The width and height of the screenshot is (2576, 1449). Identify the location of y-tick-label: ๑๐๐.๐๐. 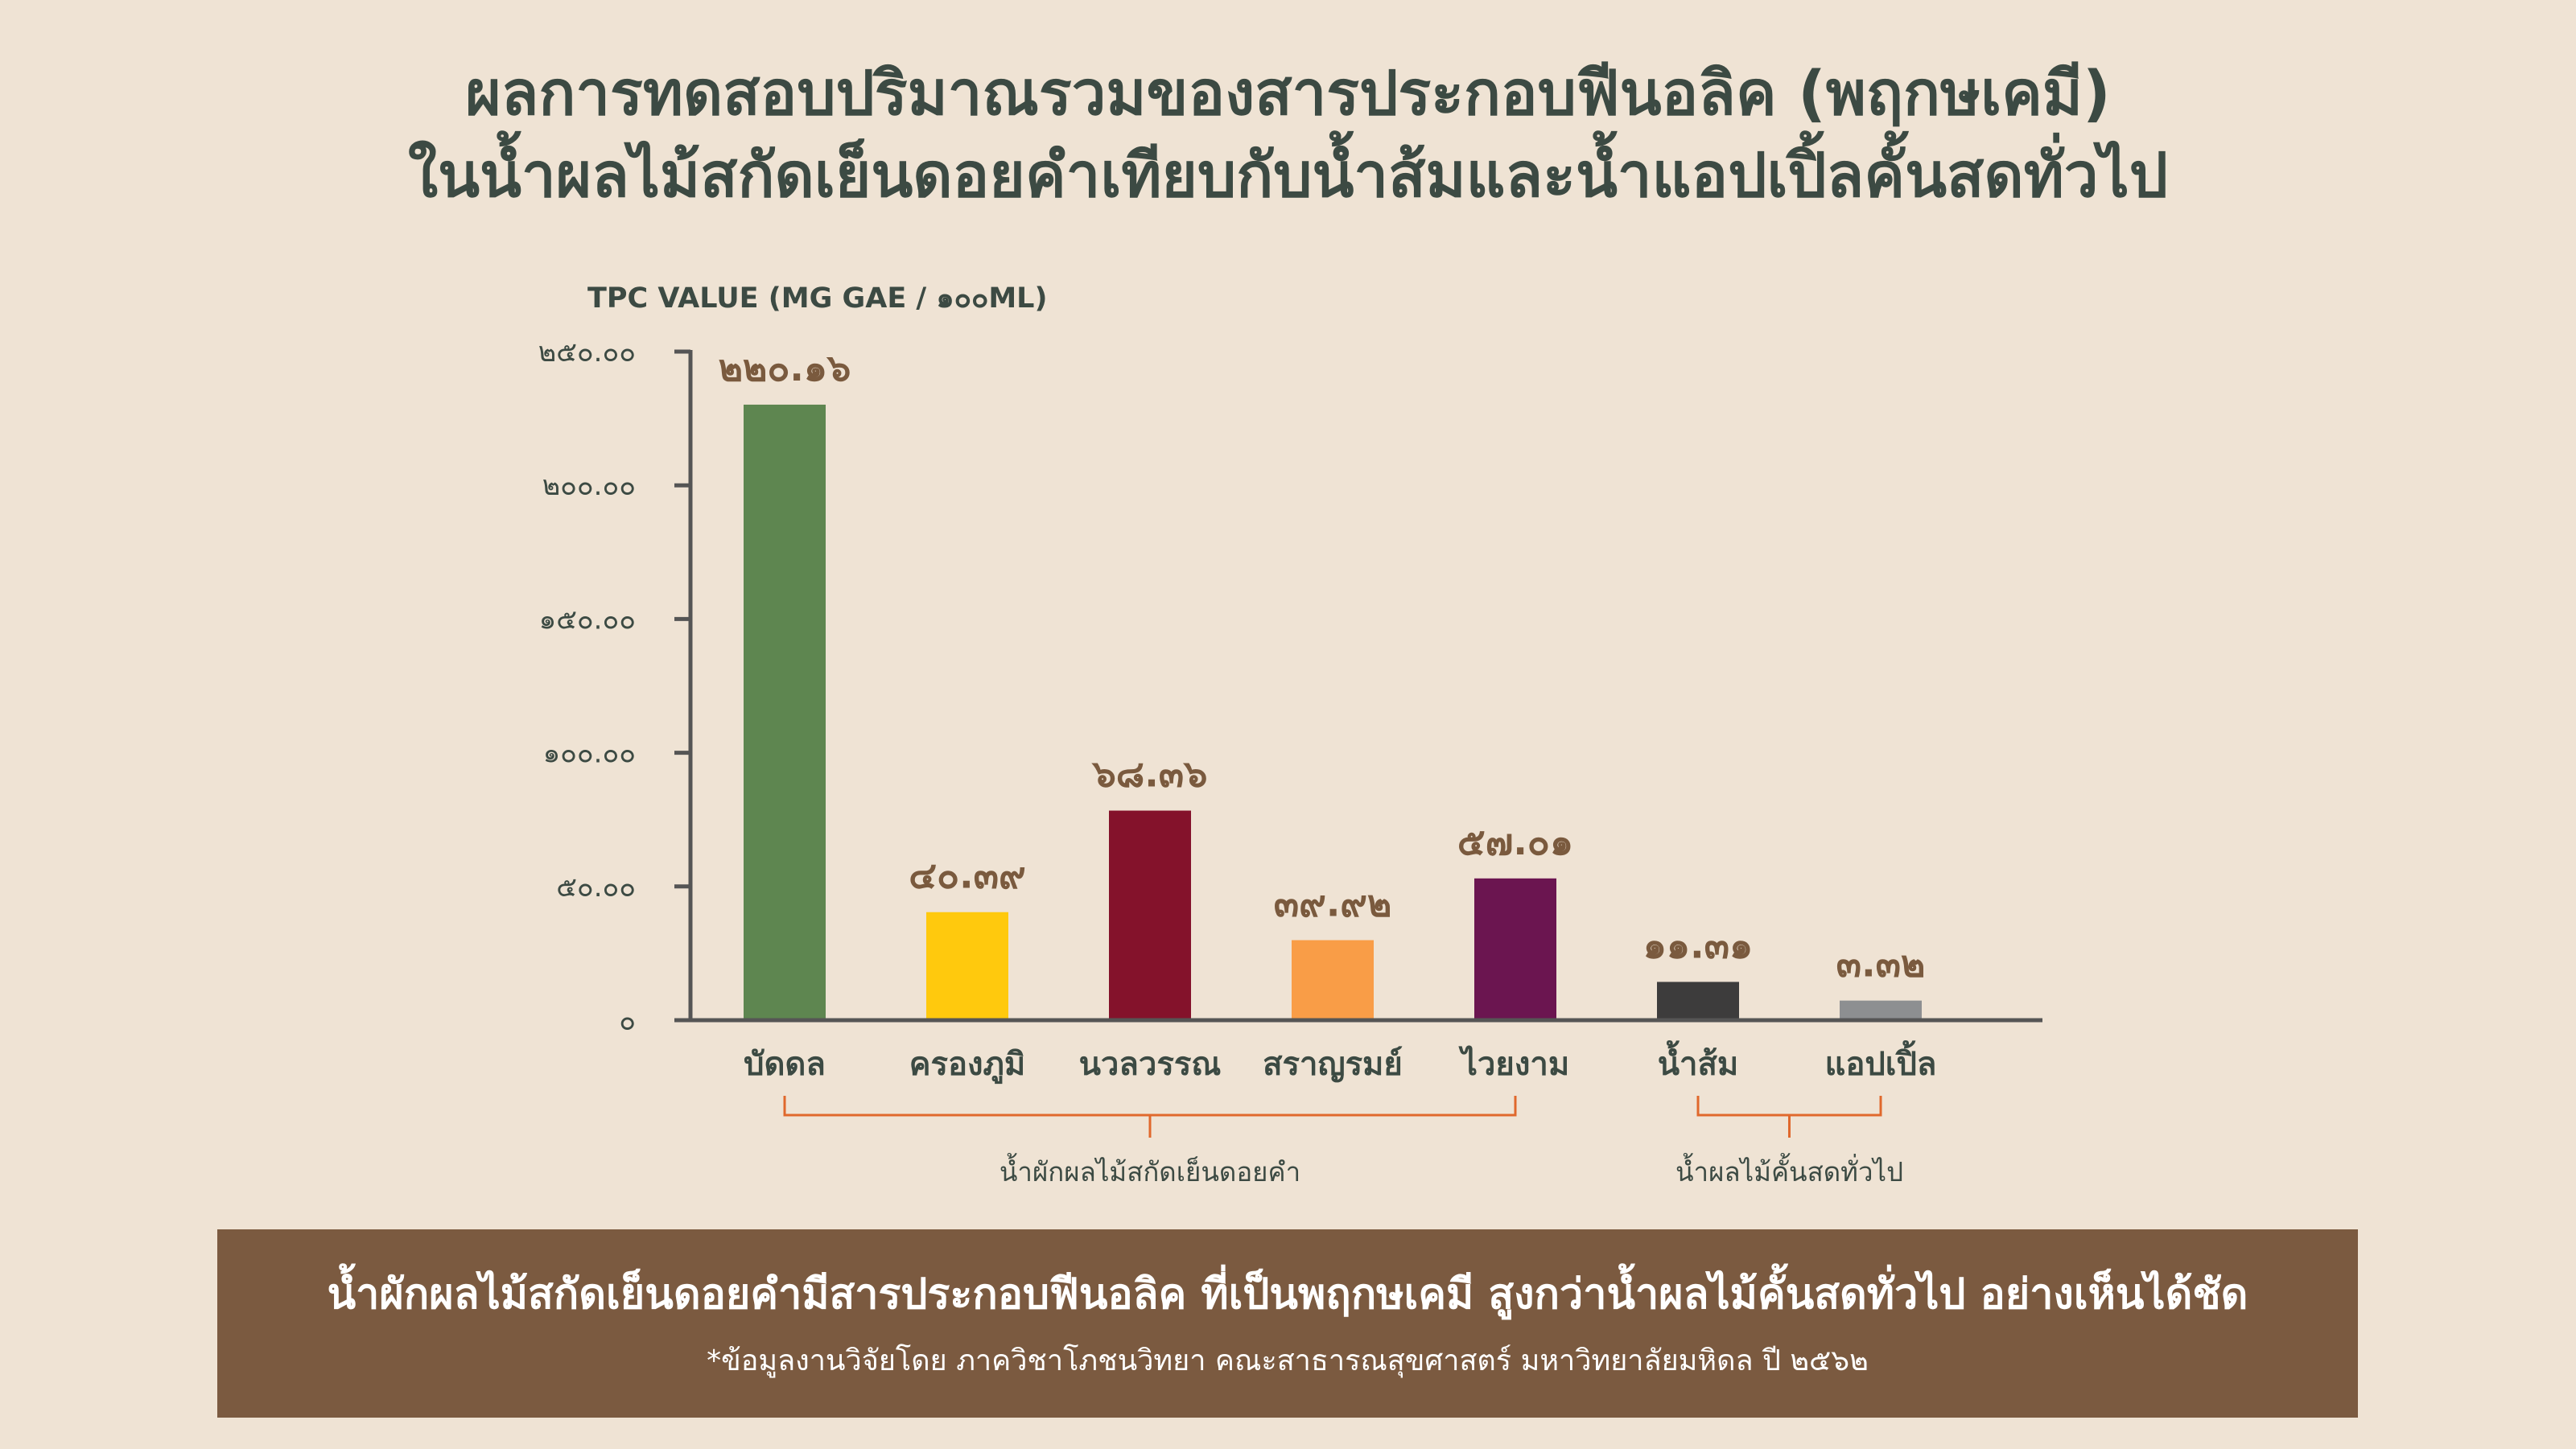
(589, 754).